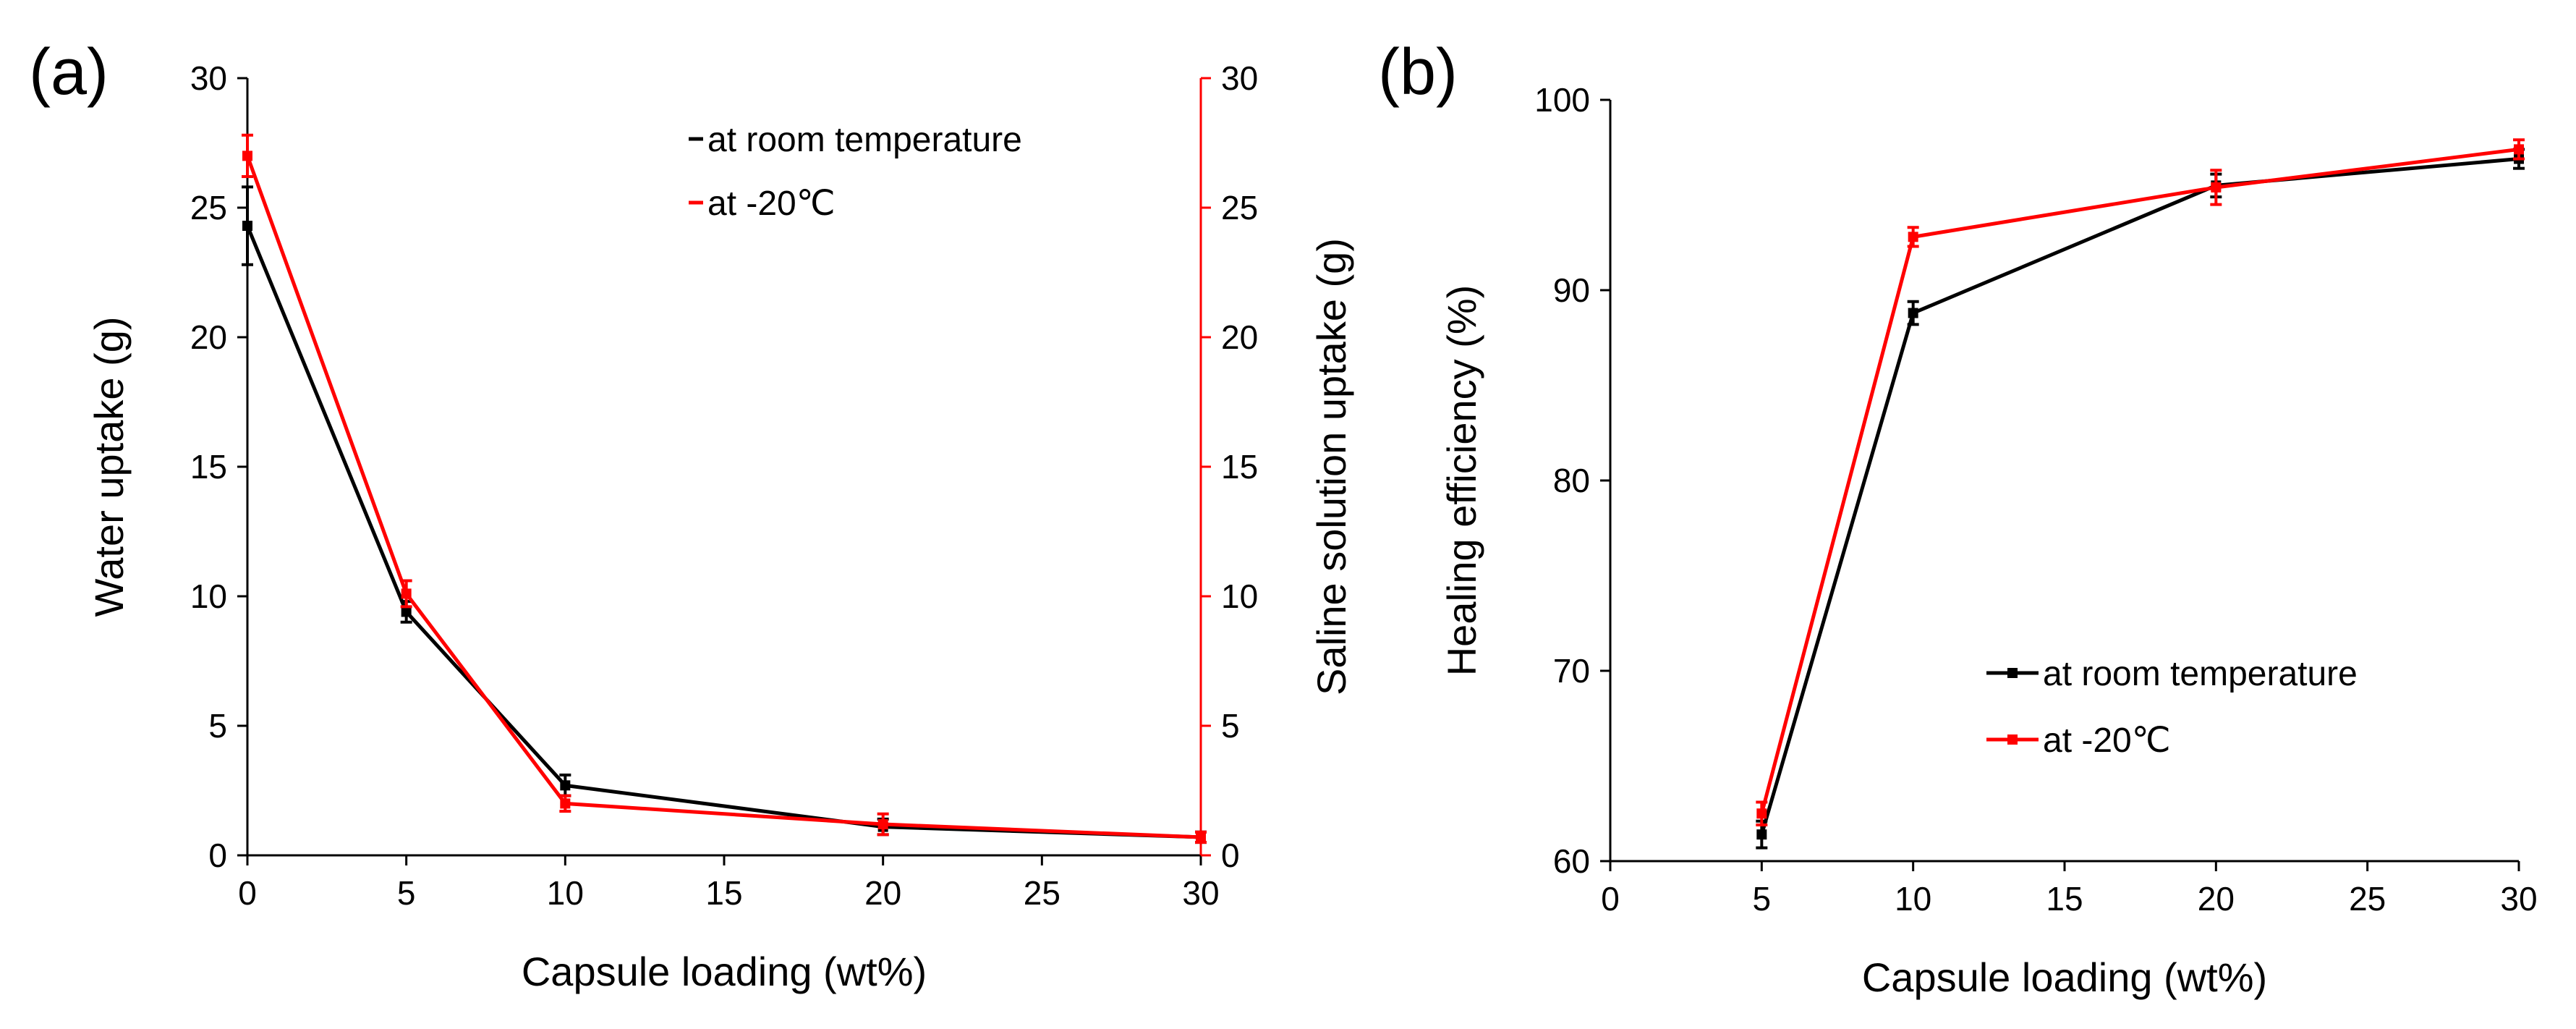  I want to click on y-tick-label: 5, so click(217, 726).